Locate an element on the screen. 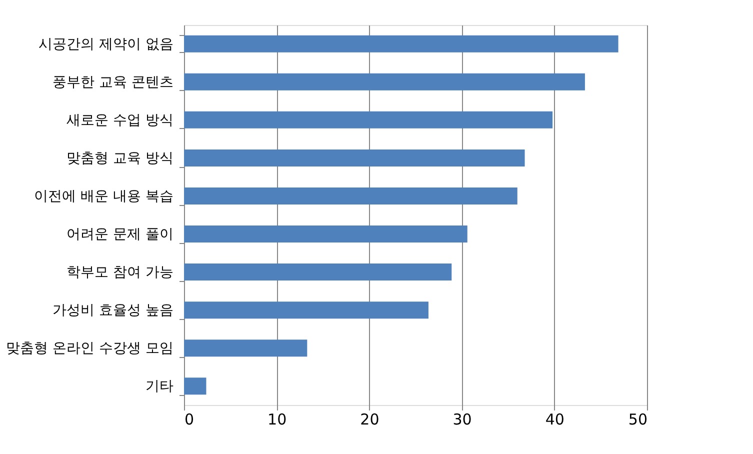  x-tick-label: 50 is located at coordinates (638, 419).